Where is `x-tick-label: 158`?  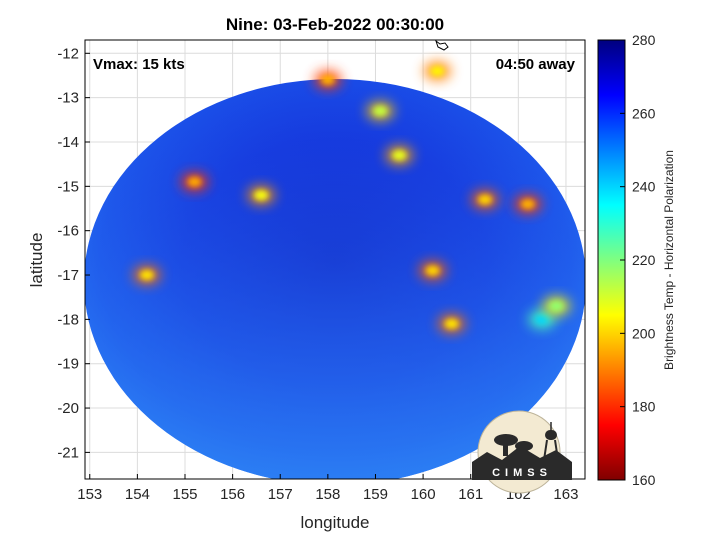
x-tick-label: 158 is located at coordinates (327, 494).